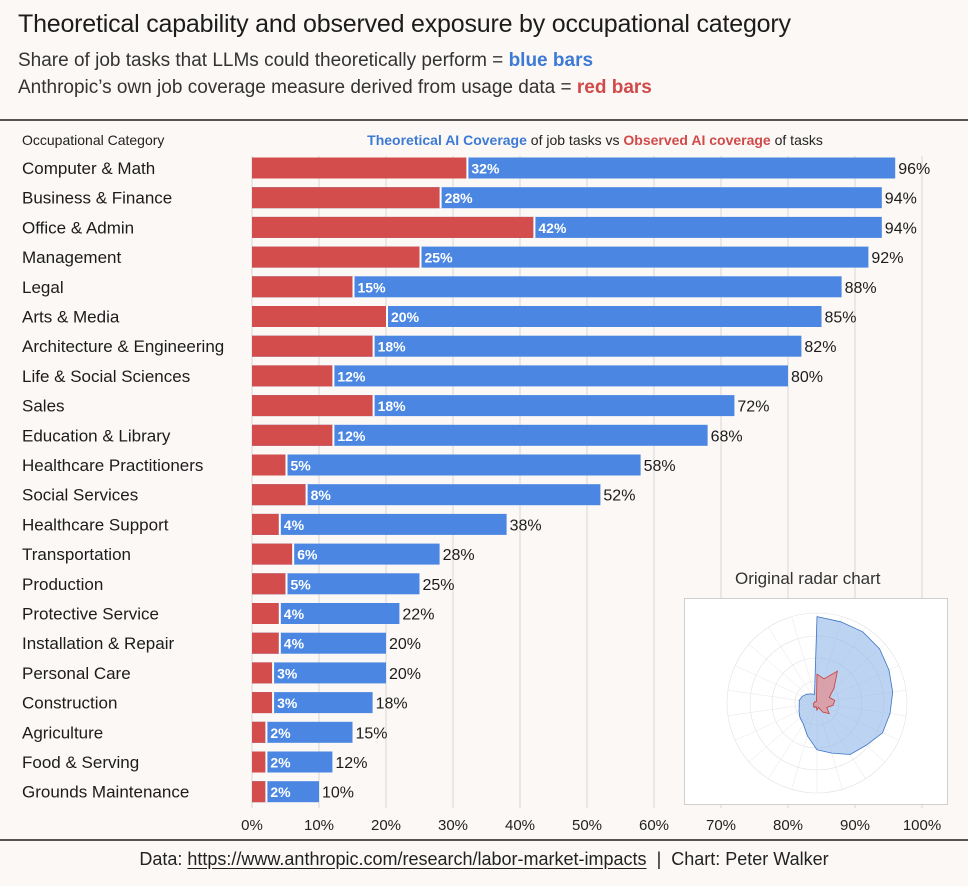 This screenshot has width=968, height=886. I want to click on observed-value-label: 20%, so click(405, 317).